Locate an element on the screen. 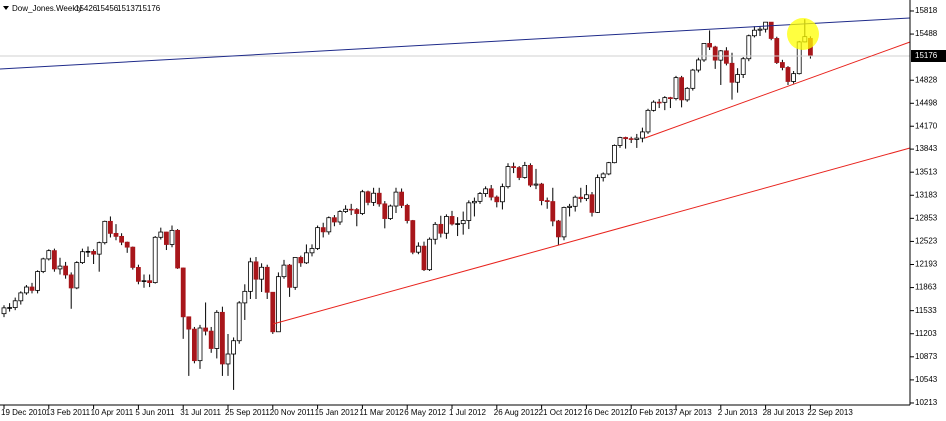 Image resolution: width=946 pixels, height=421 pixels. x-tick-label: 31 Jul 2011 is located at coordinates (200, 412).